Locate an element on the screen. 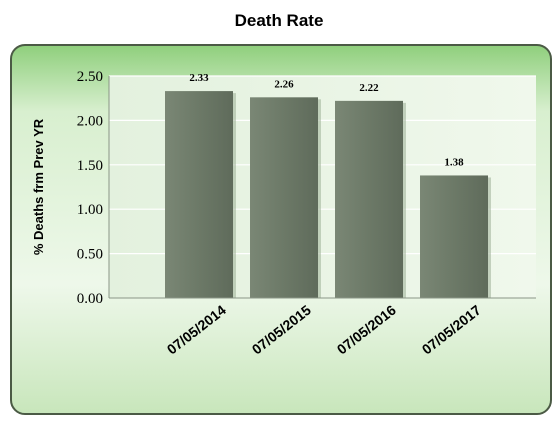 Image resolution: width=557 pixels, height=423 pixels. y-tick-label: 0.50 is located at coordinates (90, 255).